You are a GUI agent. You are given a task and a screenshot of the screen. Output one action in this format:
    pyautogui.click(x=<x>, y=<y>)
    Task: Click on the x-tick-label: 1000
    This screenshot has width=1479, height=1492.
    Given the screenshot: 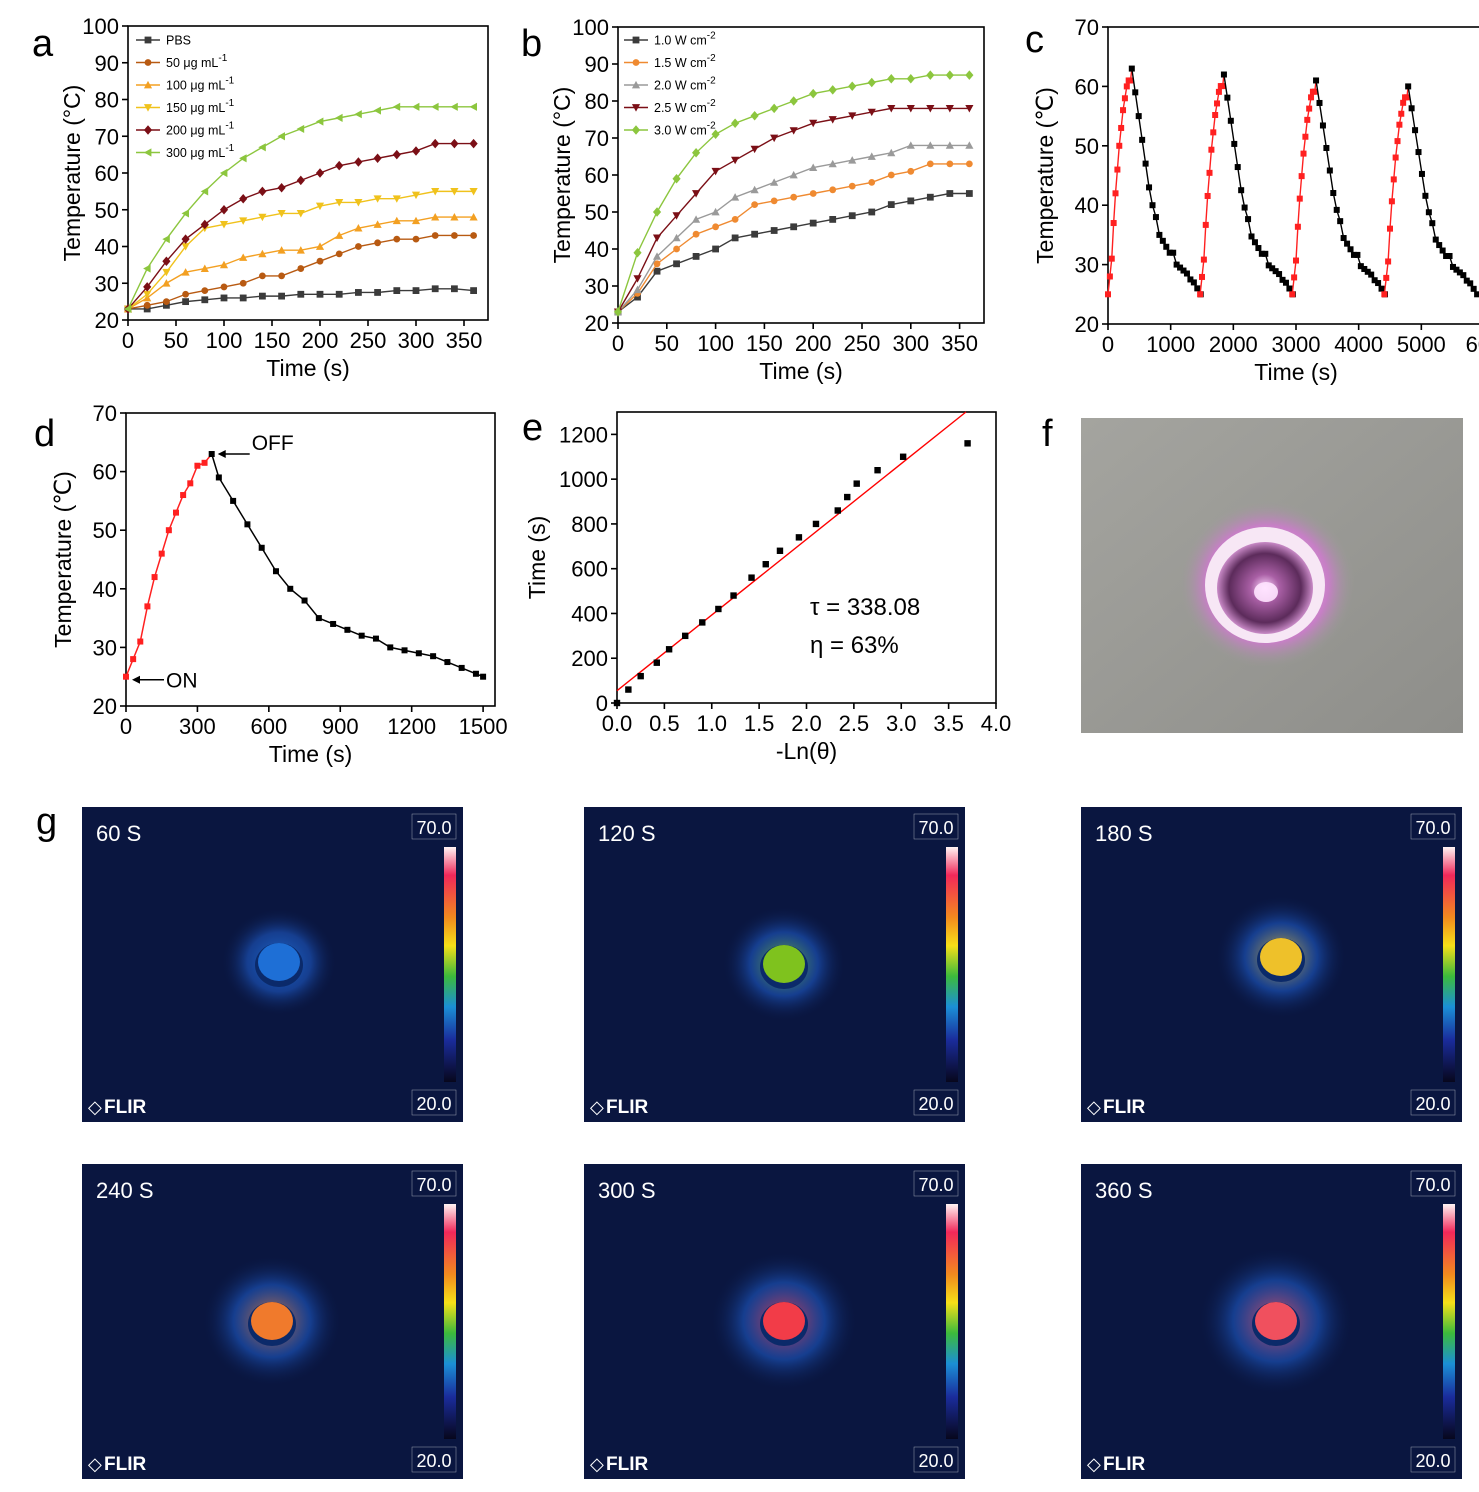 What is the action you would take?
    pyautogui.click(x=1170, y=344)
    